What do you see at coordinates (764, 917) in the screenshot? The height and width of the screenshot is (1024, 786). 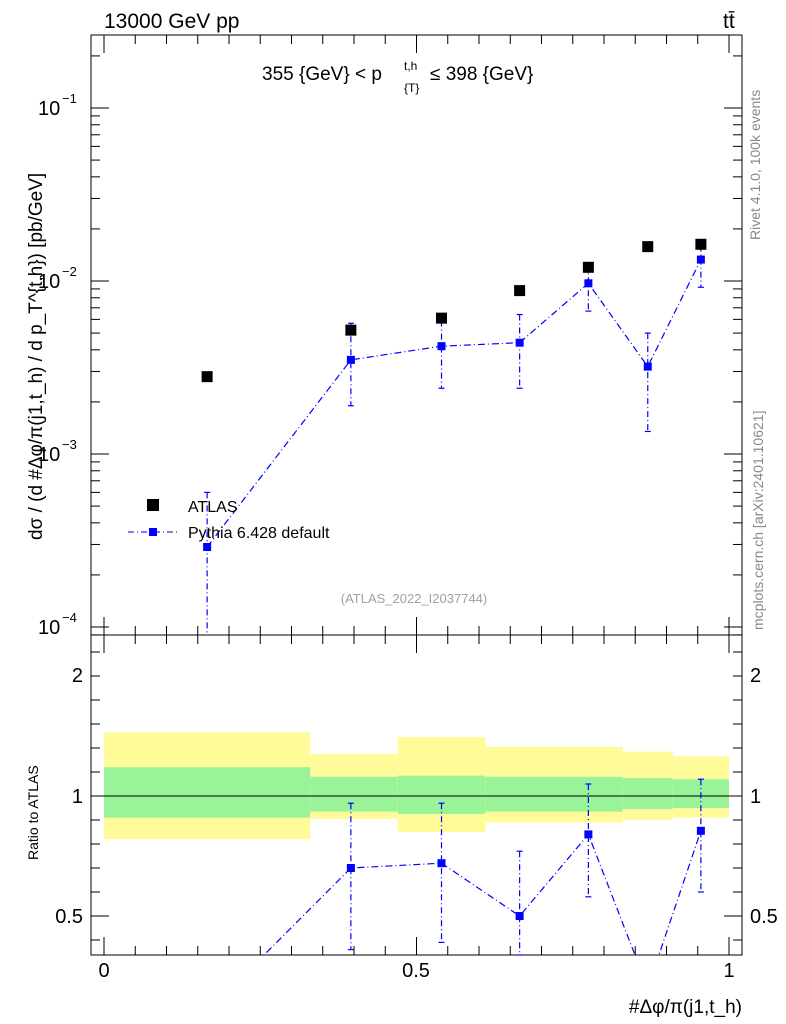 I see `ratio-y-tick-label-right: 0.5` at bounding box center [764, 917].